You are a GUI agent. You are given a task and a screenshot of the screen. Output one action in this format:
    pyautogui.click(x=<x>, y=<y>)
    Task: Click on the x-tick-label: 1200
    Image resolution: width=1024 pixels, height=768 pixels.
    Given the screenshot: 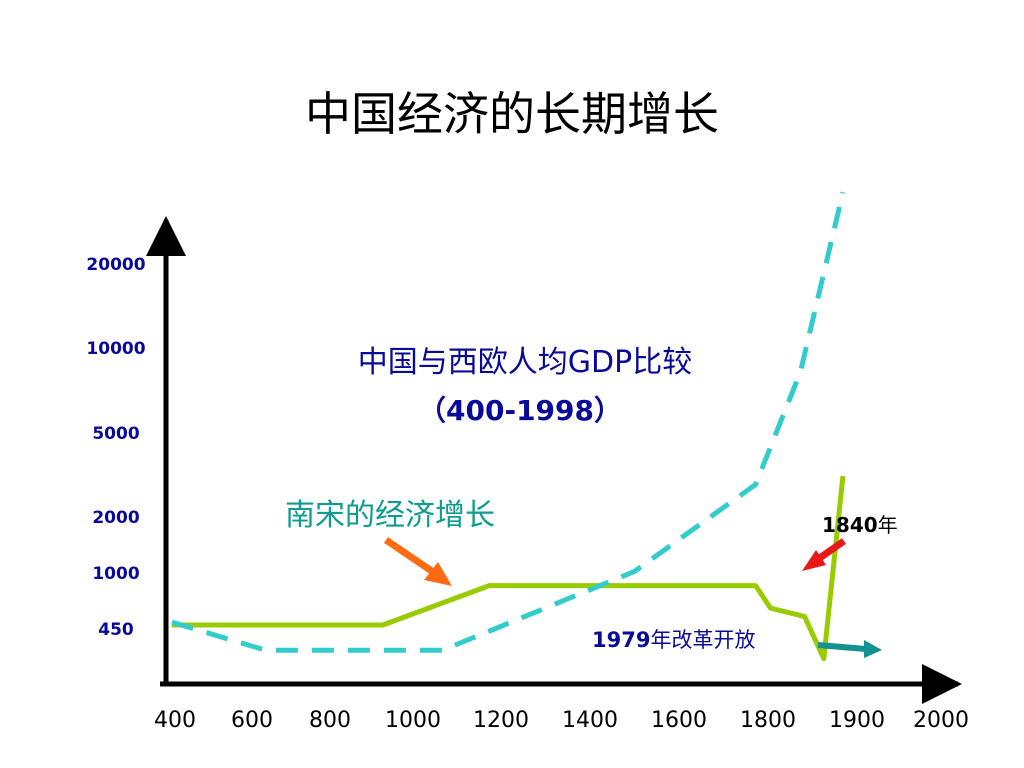 What is the action you would take?
    pyautogui.click(x=501, y=720)
    